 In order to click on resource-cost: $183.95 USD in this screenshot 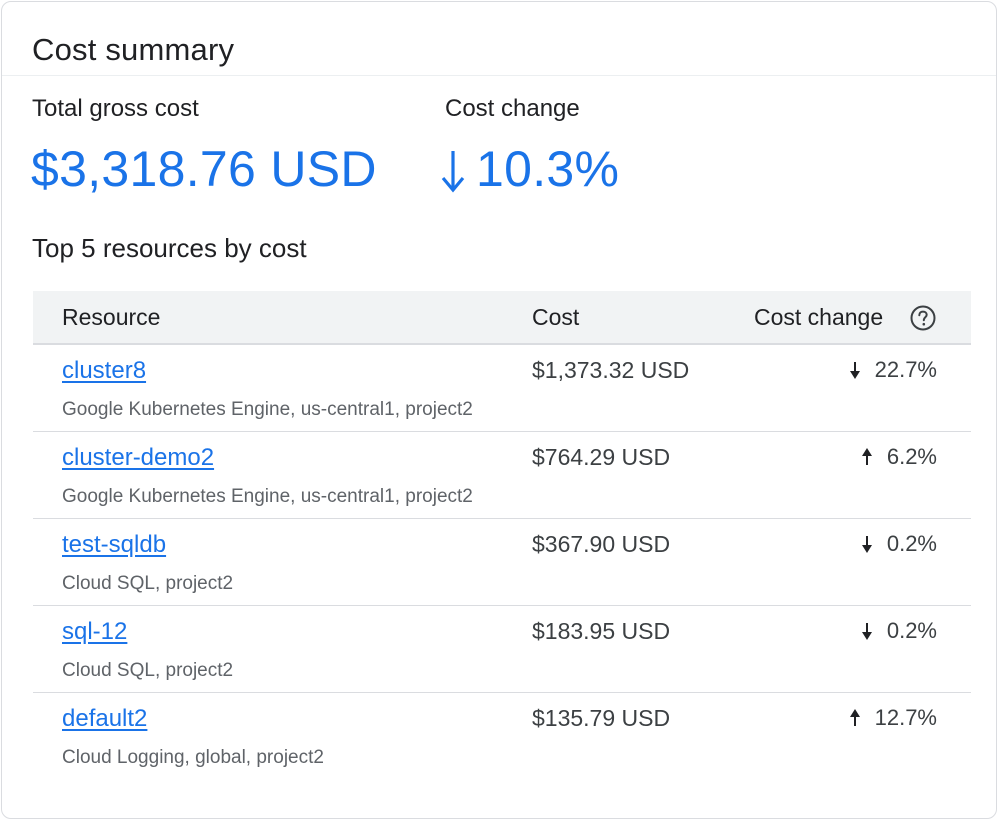, I will do `click(601, 631)`.